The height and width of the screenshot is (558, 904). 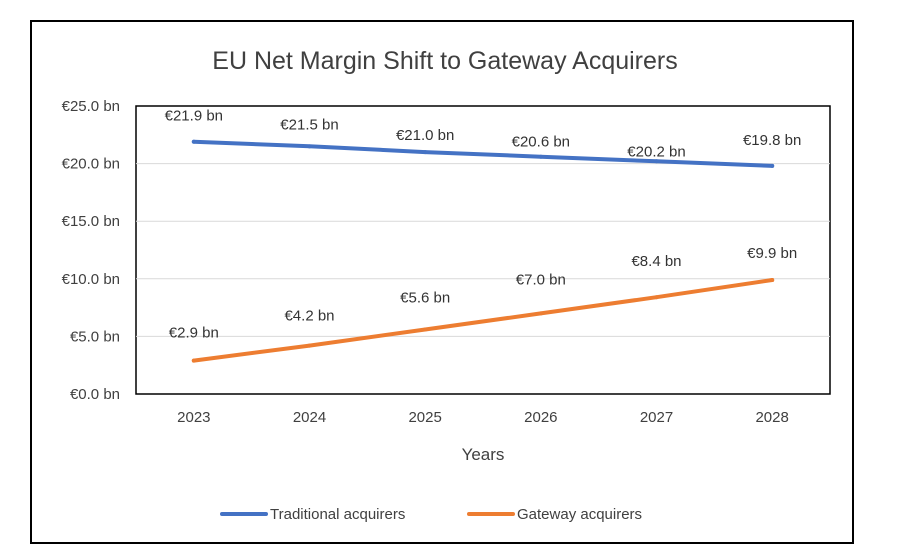 What do you see at coordinates (579, 514) in the screenshot?
I see `legend-label: Gateway acquirers` at bounding box center [579, 514].